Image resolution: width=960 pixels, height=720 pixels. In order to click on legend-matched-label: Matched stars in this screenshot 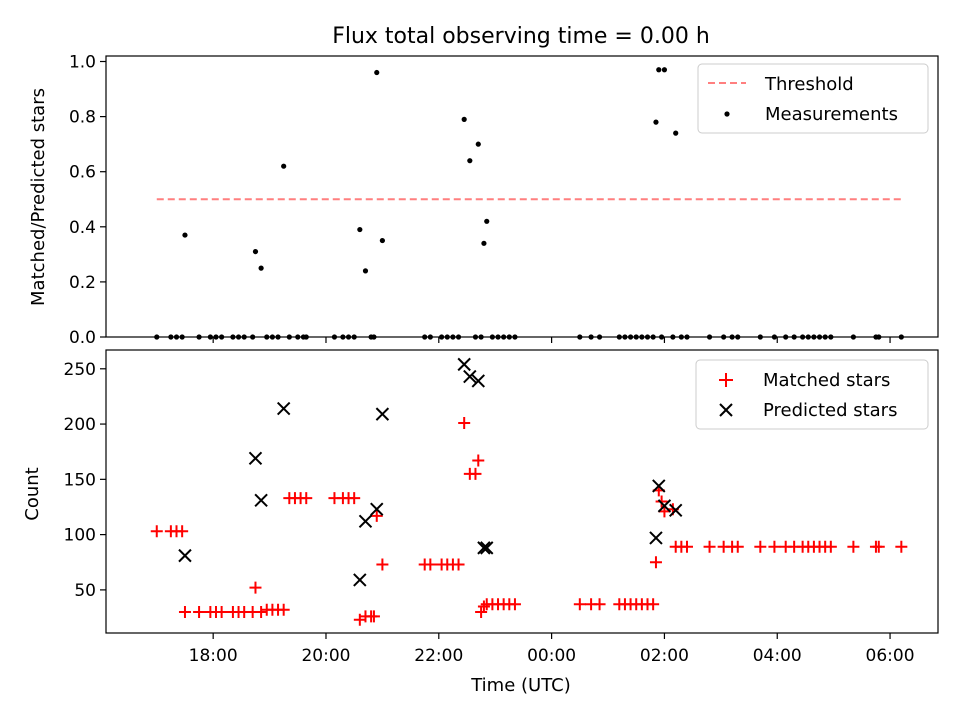, I will do `click(826, 380)`.